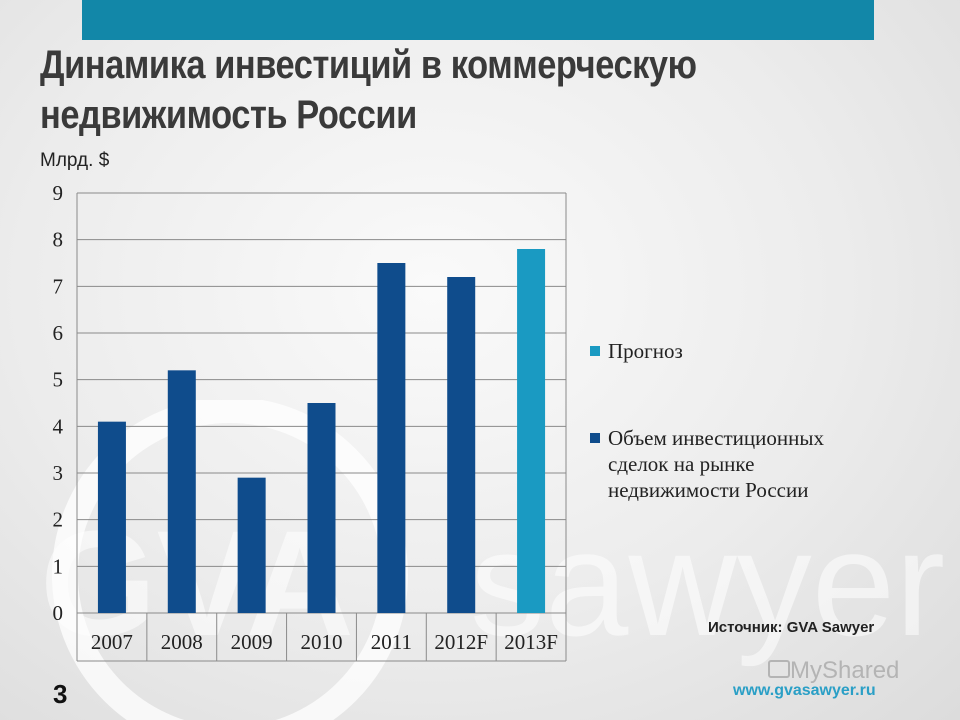 Image resolution: width=960 pixels, height=720 pixels. What do you see at coordinates (779, 669) in the screenshot?
I see `myshared-logo-icon` at bounding box center [779, 669].